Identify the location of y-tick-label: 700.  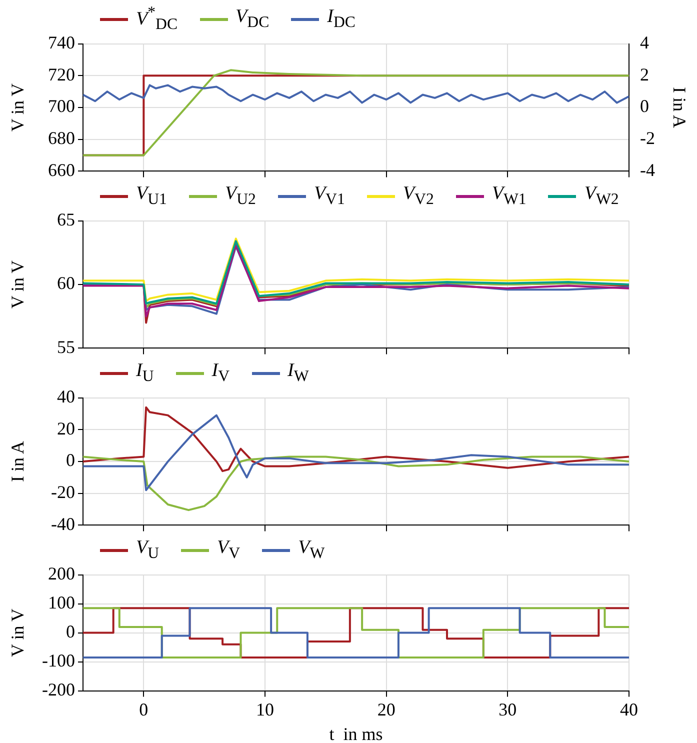
(61, 106).